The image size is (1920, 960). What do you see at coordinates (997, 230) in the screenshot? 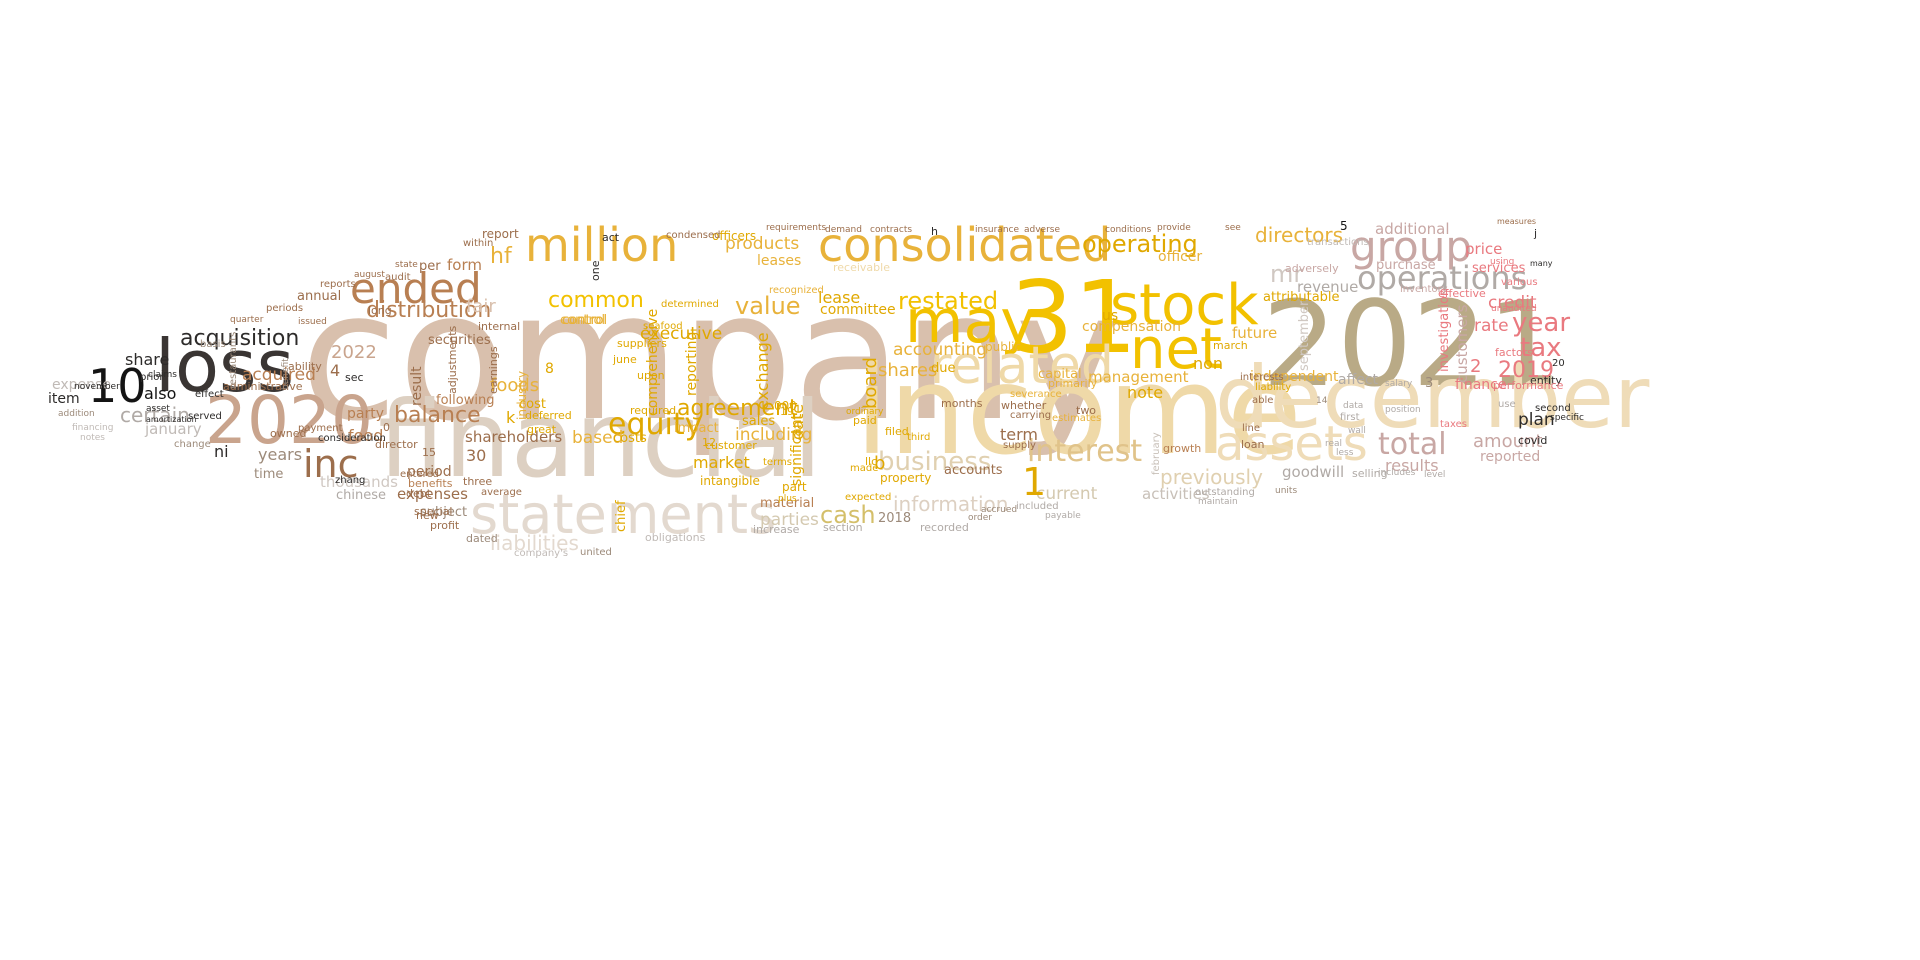
I see `word-insurance: insurance` at bounding box center [997, 230].